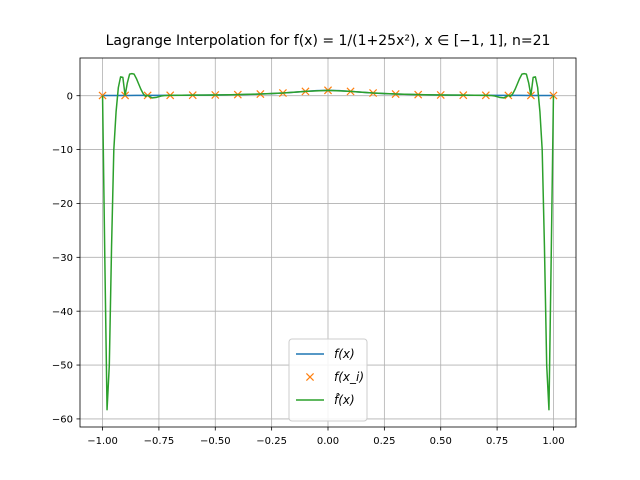 The image size is (640, 480). What do you see at coordinates (62, 420) in the screenshot?
I see `y-tick-label: −60` at bounding box center [62, 420].